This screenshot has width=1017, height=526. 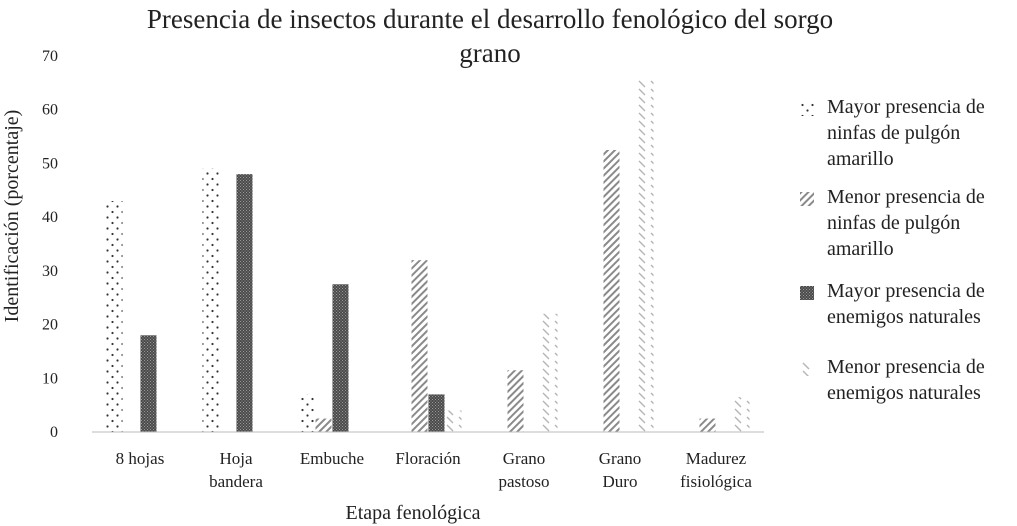 I want to click on x-tick-label-line: 8 hojas, so click(x=140, y=458).